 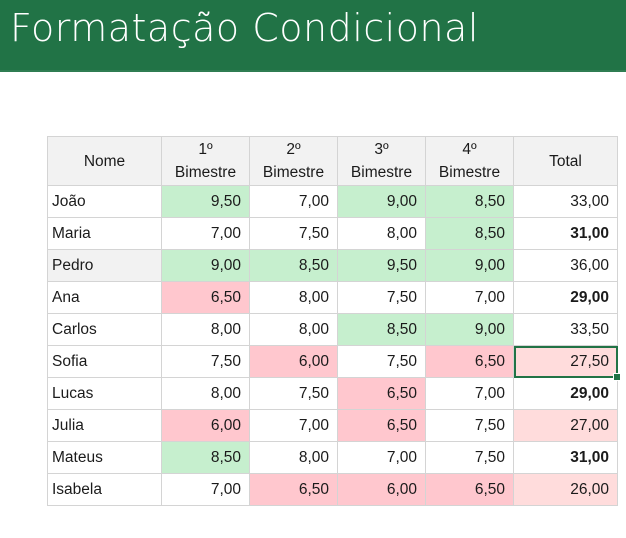 I want to click on cell-name: Ana, so click(x=104, y=297).